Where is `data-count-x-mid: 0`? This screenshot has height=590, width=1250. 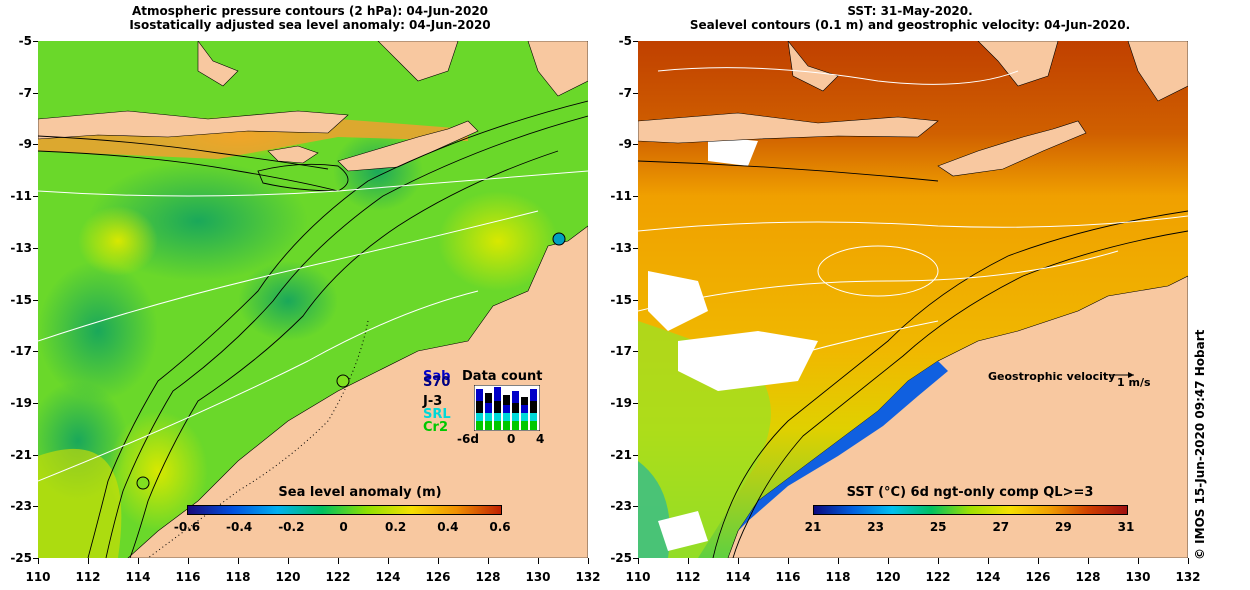 data-count-x-mid: 0 is located at coordinates (511, 439).